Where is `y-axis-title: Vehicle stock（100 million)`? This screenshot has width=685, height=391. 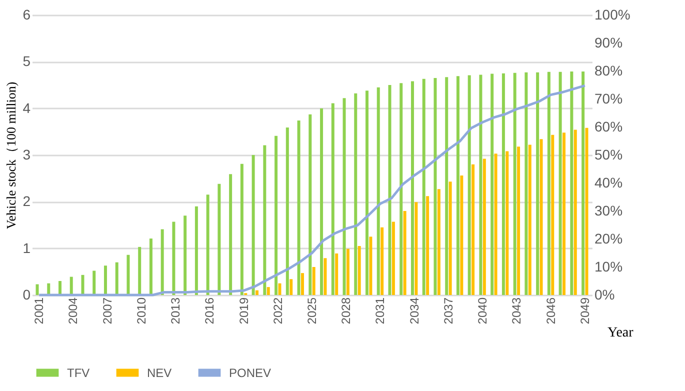 y-axis-title: Vehicle stock（100 million) is located at coordinates (11, 156).